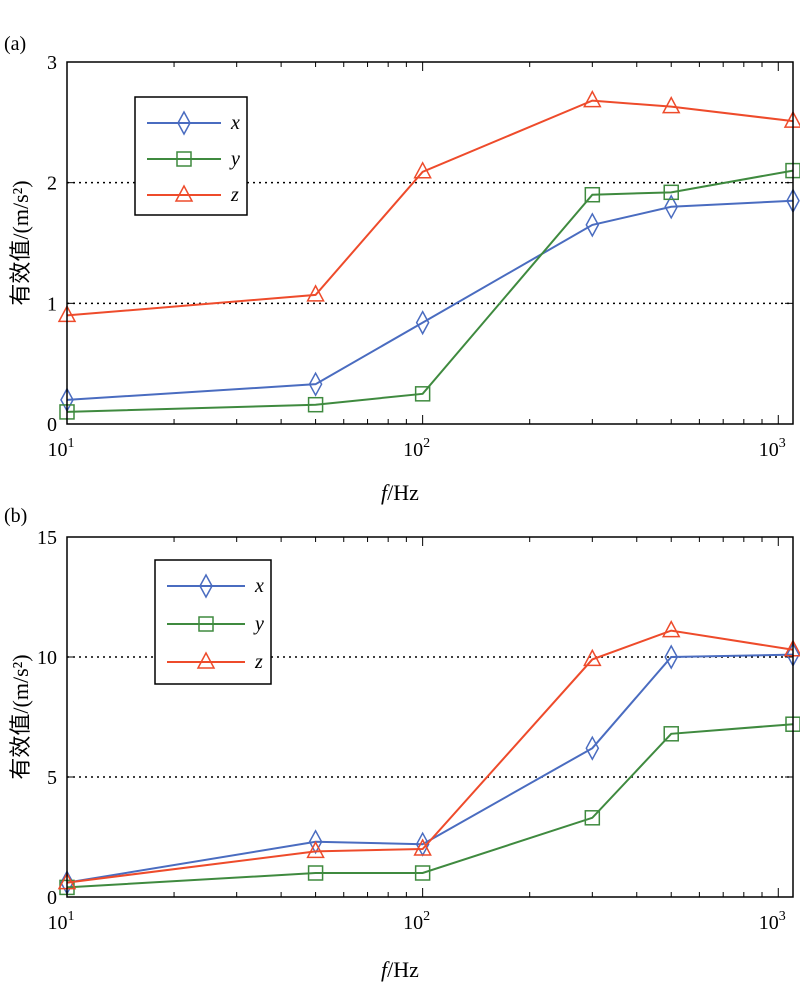 This screenshot has width=800, height=985. I want to click on y-tick-label: 2, so click(52, 184).